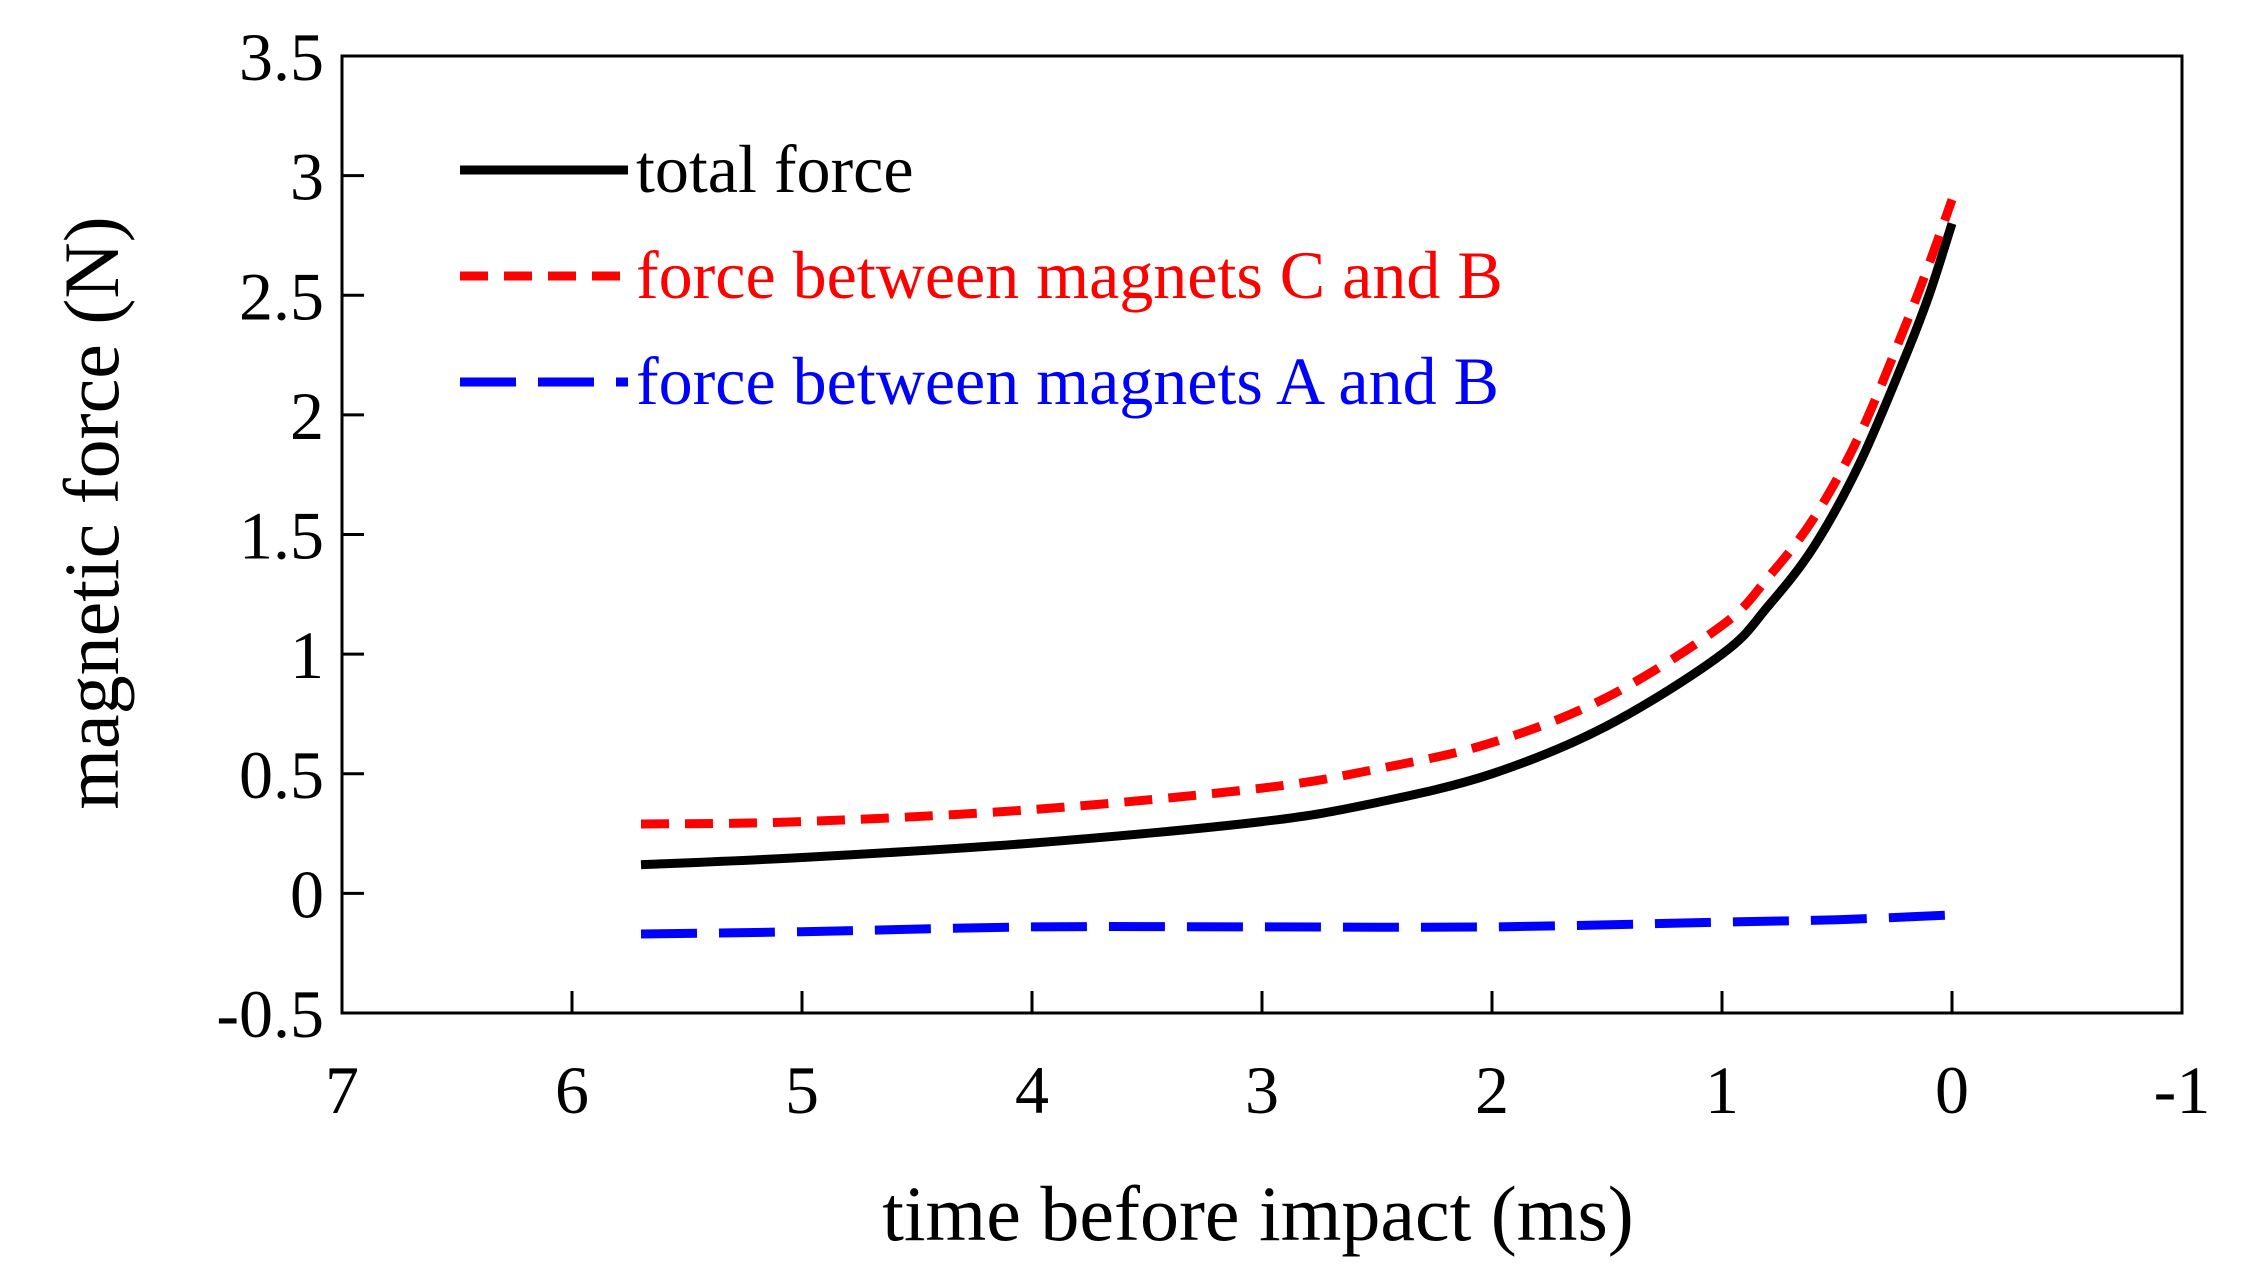 The width and height of the screenshot is (2250, 1279). Describe the element at coordinates (1722, 1090) in the screenshot. I see `x-tick-label: 1` at that location.